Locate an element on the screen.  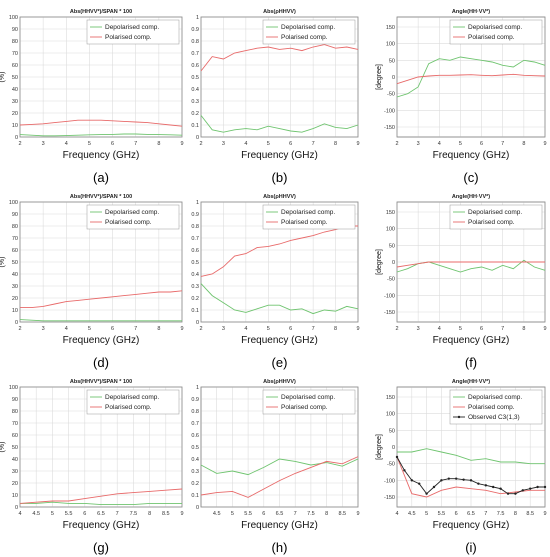
y-axis-label: [degree] is located at coordinates (379, 447).